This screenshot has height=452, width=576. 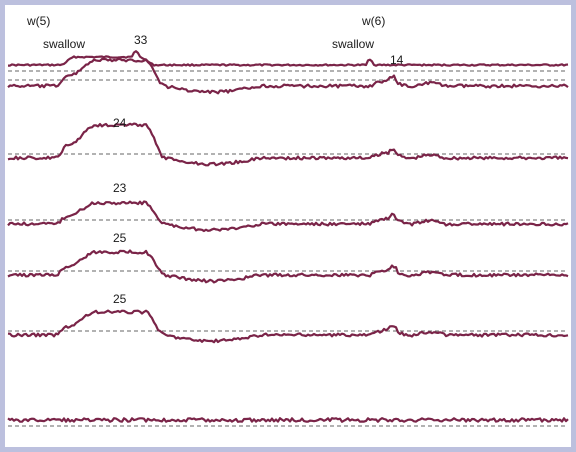 I want to click on swallow-2-marker: w(6), so click(x=374, y=21).